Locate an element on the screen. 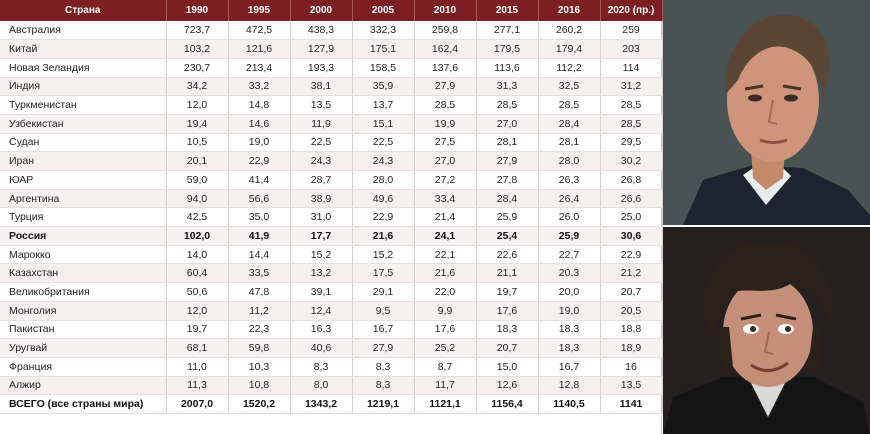 The width and height of the screenshot is (870, 434). country-cell: Пакистан is located at coordinates (83, 330).